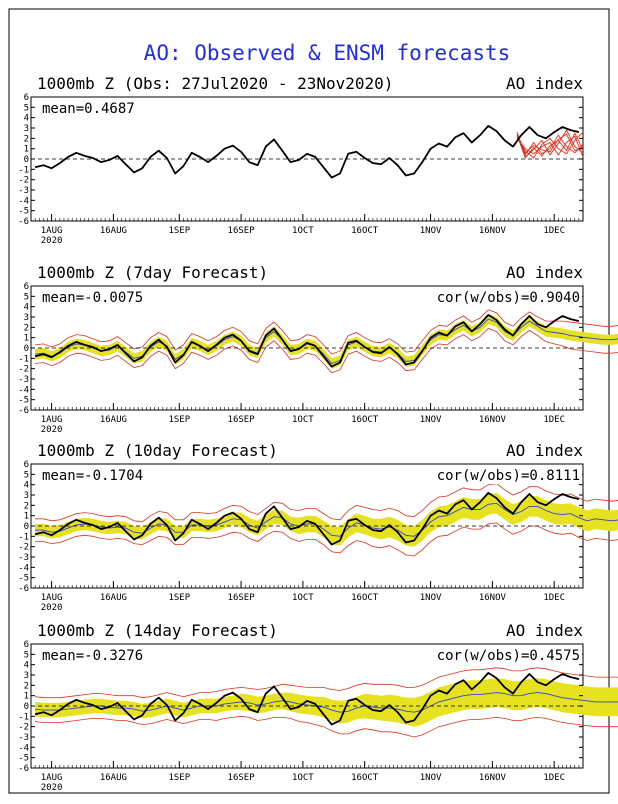  Describe the element at coordinates (152, 272) in the screenshot. I see `panel-title-left: 1000mb Z (7day Forecast)` at that location.